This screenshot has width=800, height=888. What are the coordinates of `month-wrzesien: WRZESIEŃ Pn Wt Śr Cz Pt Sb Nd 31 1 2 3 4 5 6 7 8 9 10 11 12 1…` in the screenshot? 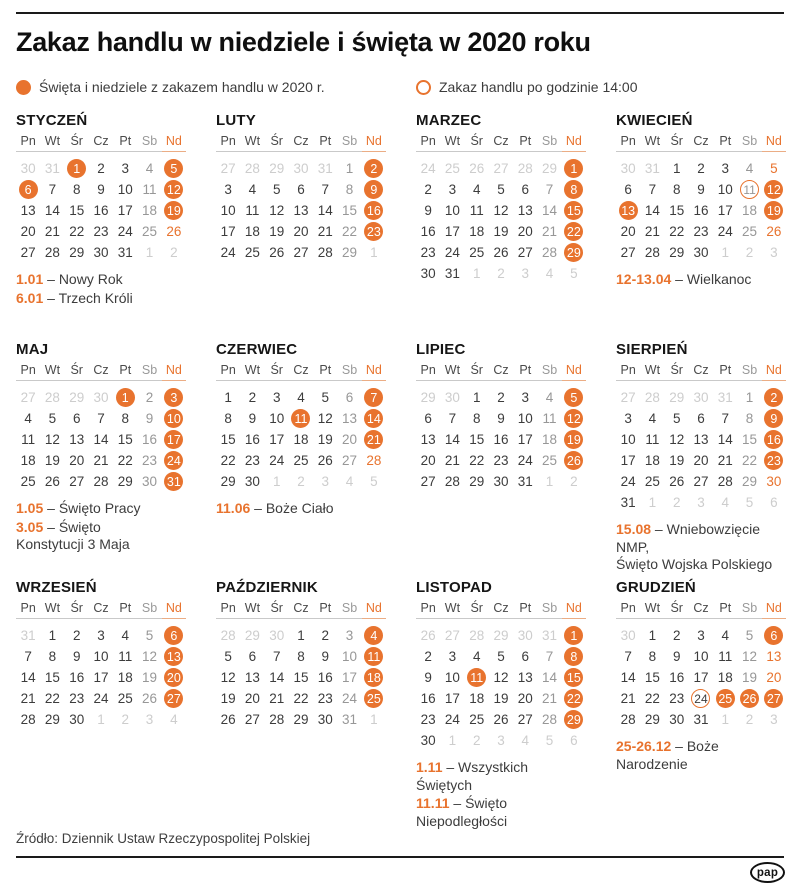 It's located at (101, 705).